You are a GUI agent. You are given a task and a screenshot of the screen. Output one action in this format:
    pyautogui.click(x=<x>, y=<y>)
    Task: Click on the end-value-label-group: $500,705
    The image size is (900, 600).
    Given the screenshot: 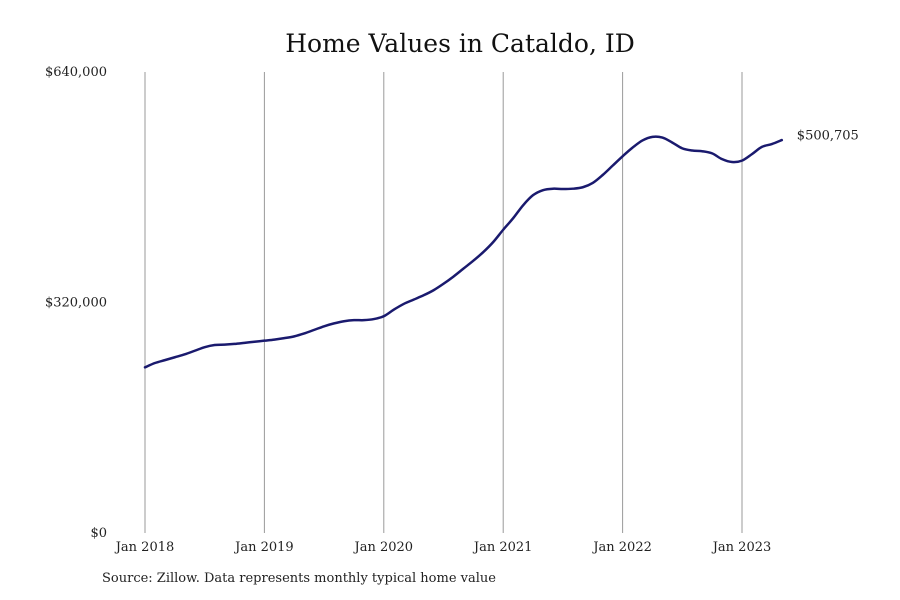 What is the action you would take?
    pyautogui.click(x=828, y=136)
    